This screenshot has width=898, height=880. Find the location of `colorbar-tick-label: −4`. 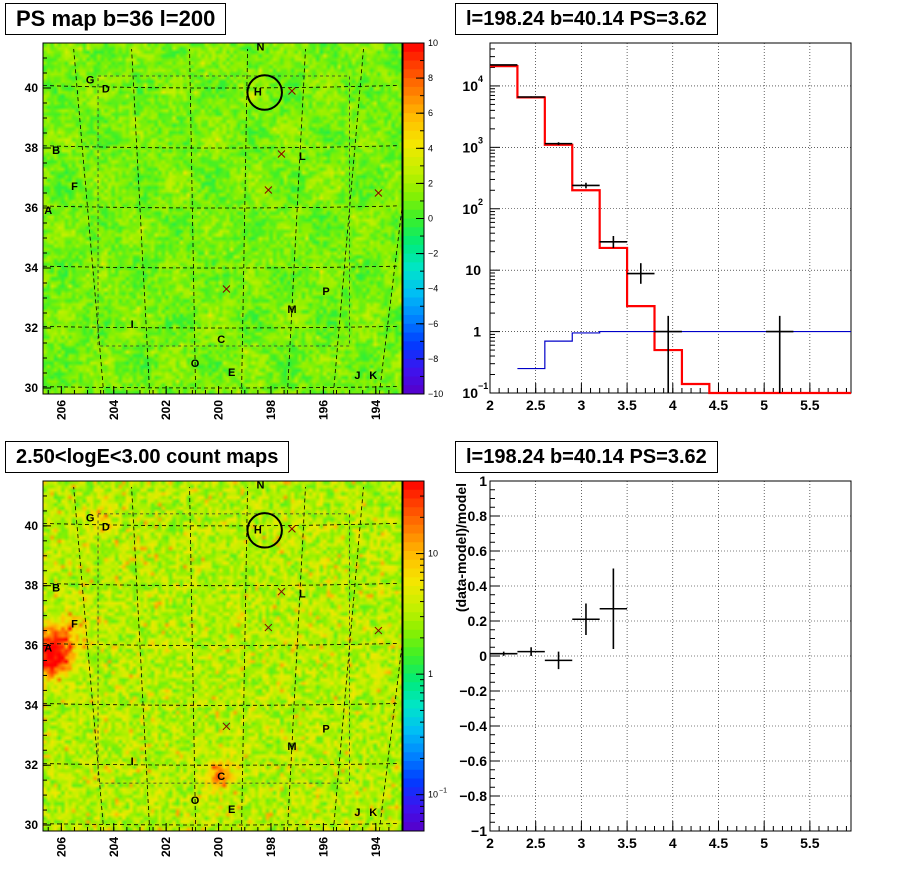

colorbar-tick-label: −4 is located at coordinates (433, 289).